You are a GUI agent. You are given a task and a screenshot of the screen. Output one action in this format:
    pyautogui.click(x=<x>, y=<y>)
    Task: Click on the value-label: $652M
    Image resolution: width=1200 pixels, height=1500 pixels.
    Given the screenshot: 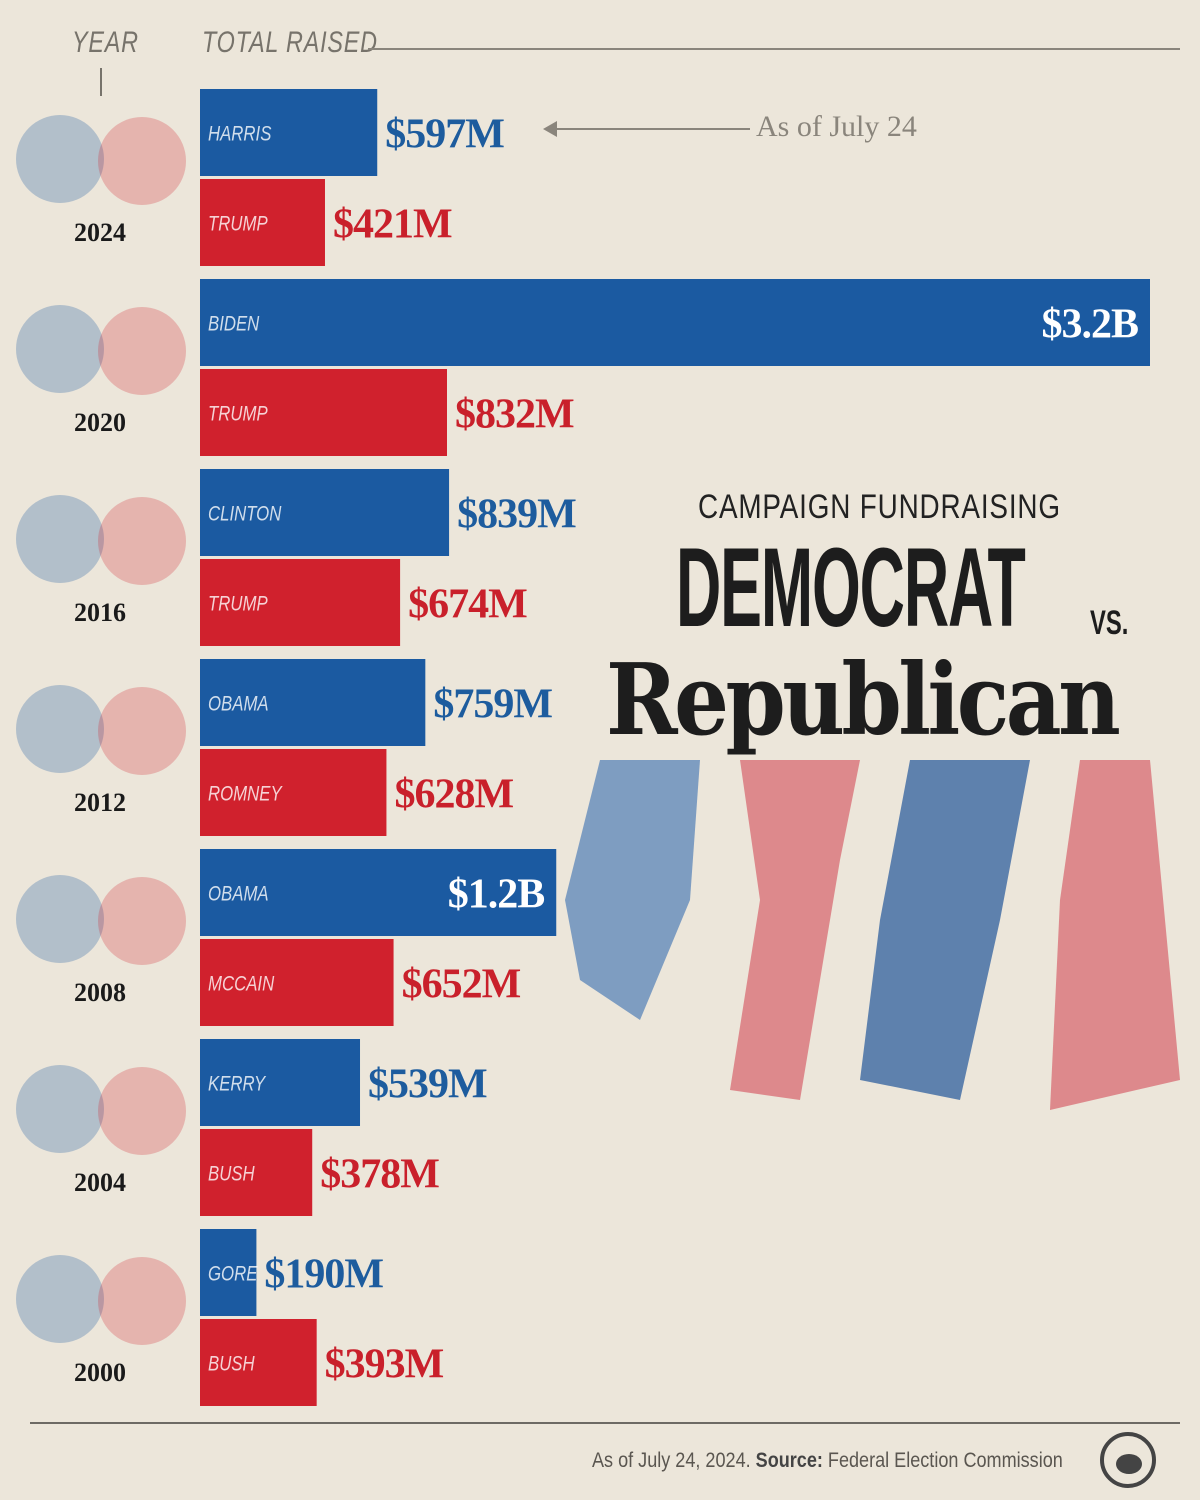 What is the action you would take?
    pyautogui.click(x=461, y=985)
    